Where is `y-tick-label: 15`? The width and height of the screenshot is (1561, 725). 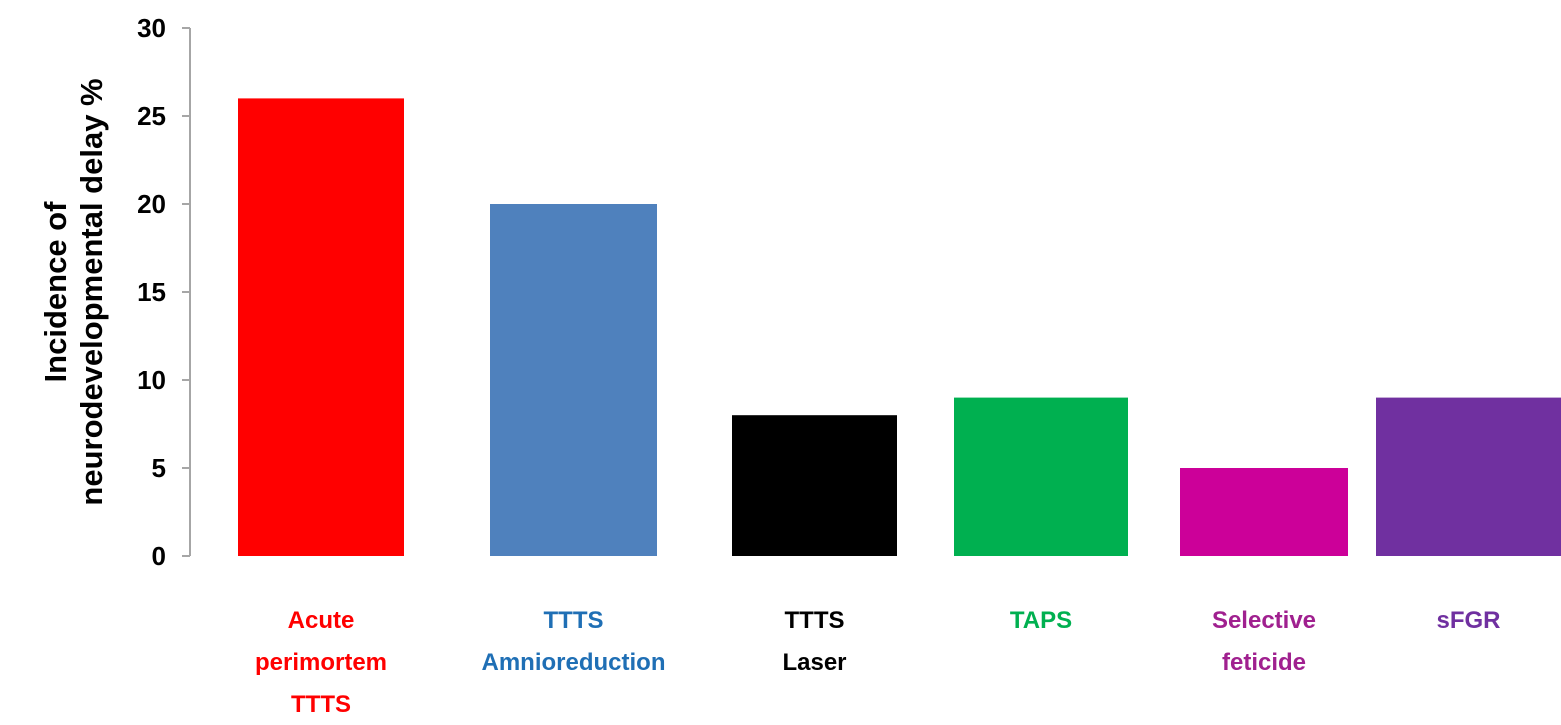 y-tick-label: 15 is located at coordinates (151, 292).